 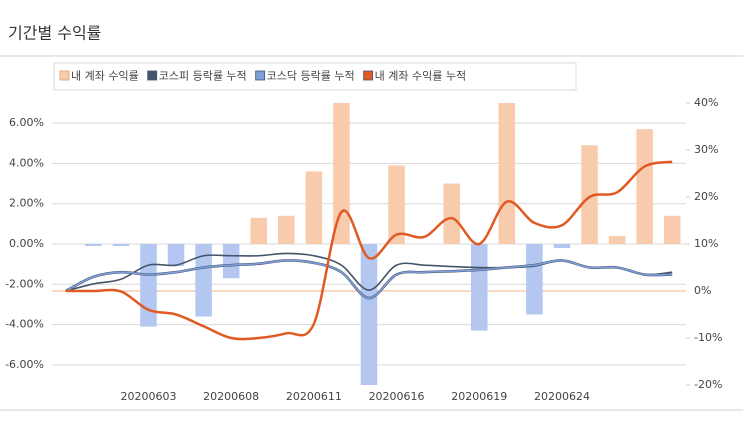 What do you see at coordinates (314, 396) in the screenshot?
I see `x-tick-label: 20200611` at bounding box center [314, 396].